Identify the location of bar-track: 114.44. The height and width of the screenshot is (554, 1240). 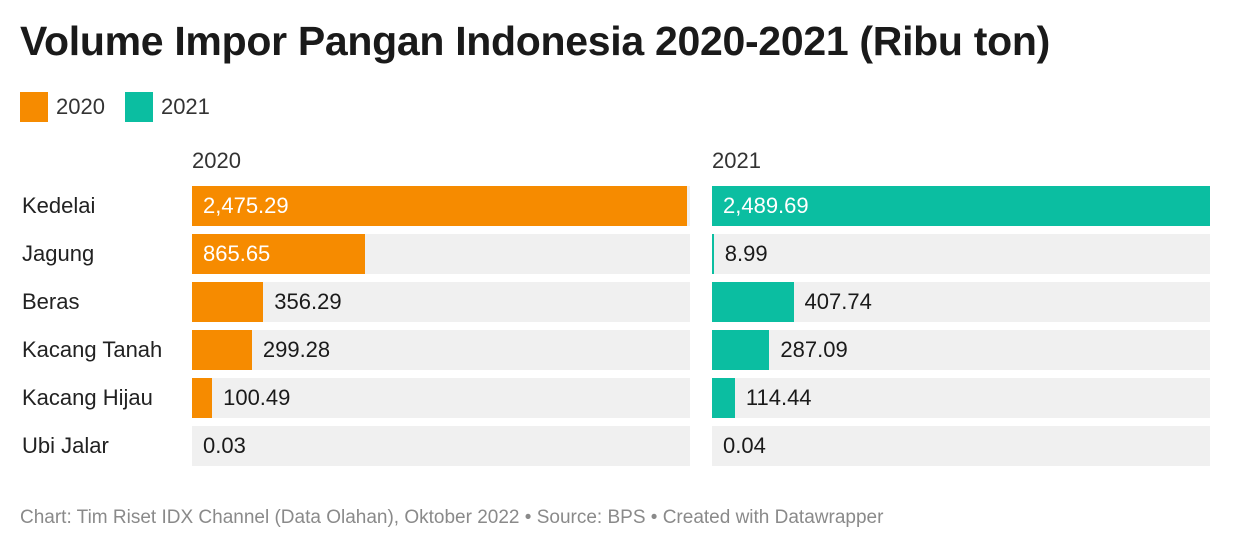
(961, 398).